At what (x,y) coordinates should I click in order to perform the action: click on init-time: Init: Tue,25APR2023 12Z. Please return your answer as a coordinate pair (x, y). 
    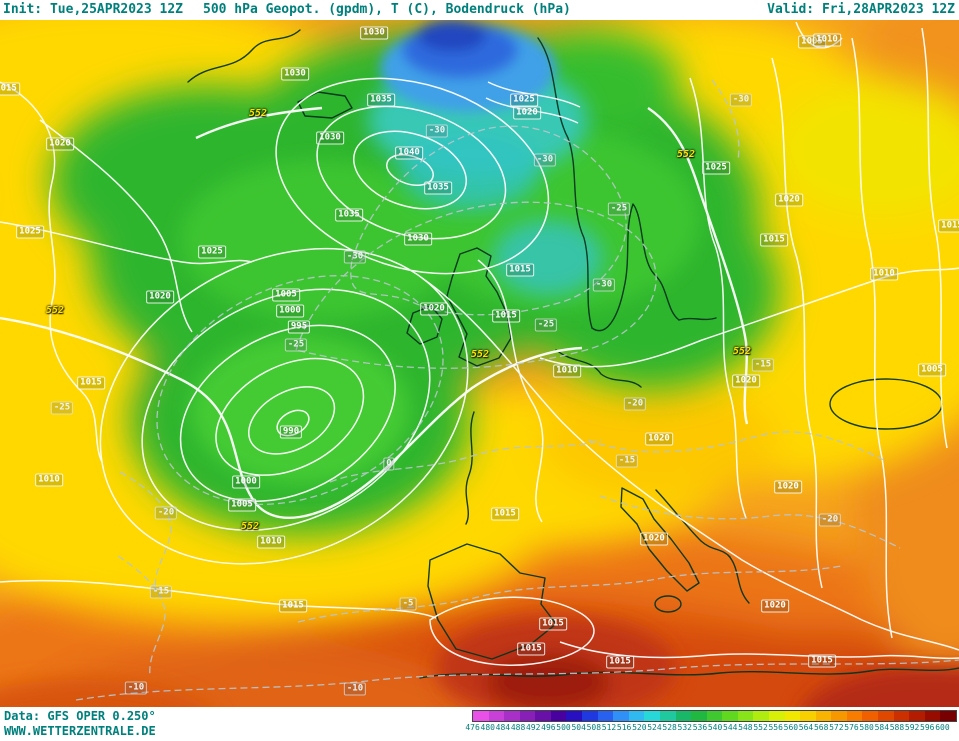
    Looking at the image, I should click on (93, 9).